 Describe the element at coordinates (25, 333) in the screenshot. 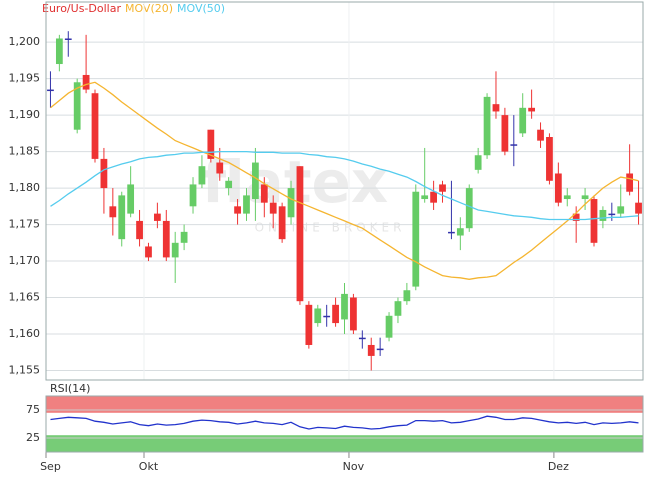

I see `y-tick-label: 1,160` at that location.